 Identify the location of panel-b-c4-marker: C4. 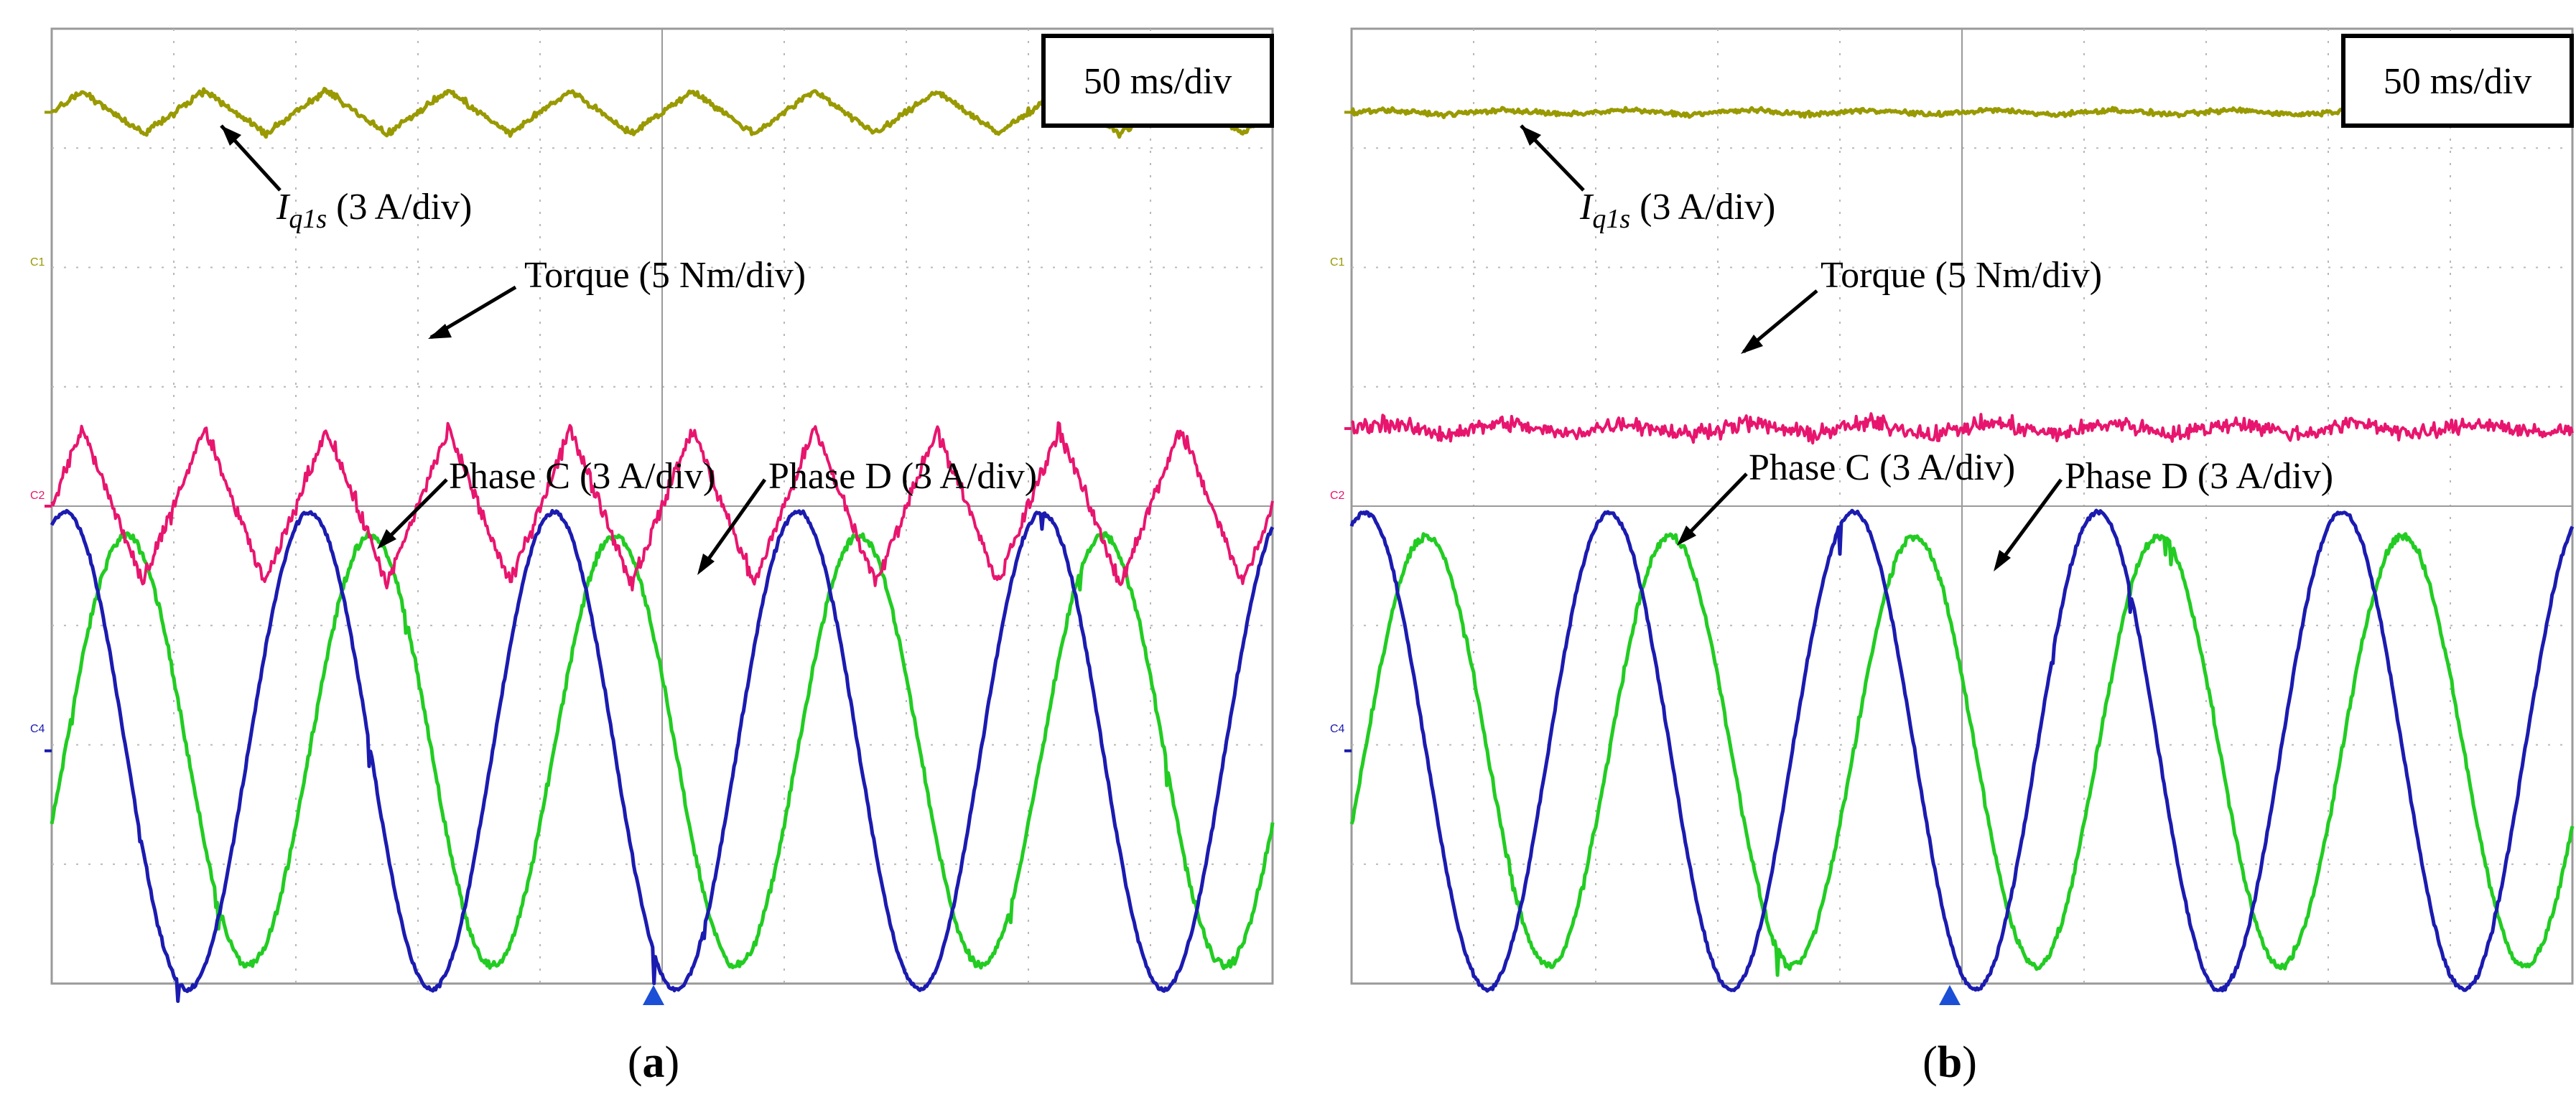
(1337, 729).